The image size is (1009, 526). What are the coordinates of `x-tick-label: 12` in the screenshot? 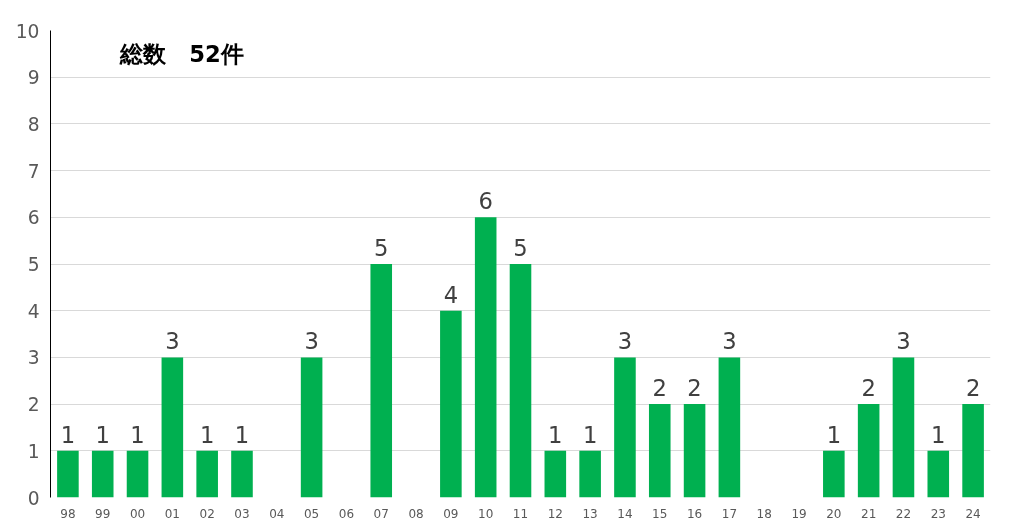 It's located at (555, 513).